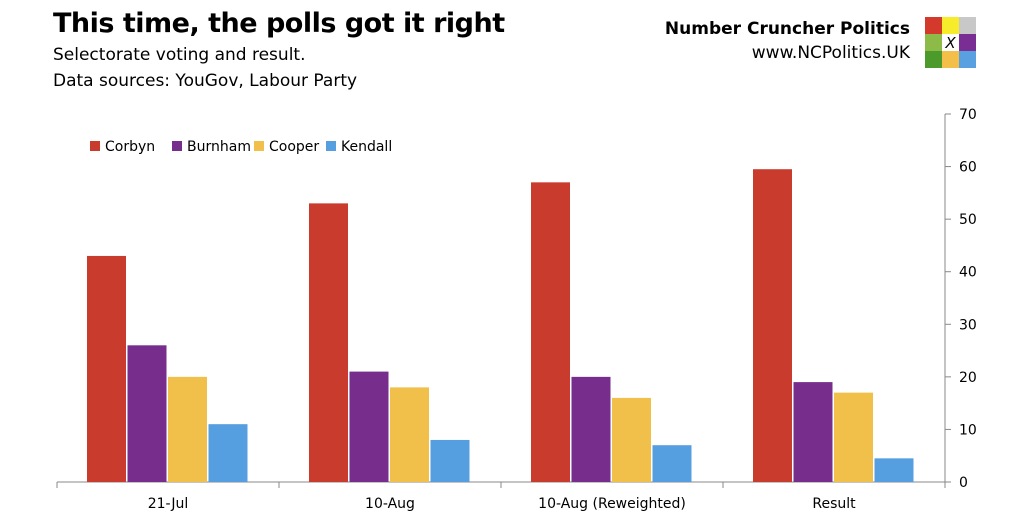 The image size is (1024, 523). Describe the element at coordinates (968, 273) in the screenshot. I see `y-tick-label: 40` at that location.